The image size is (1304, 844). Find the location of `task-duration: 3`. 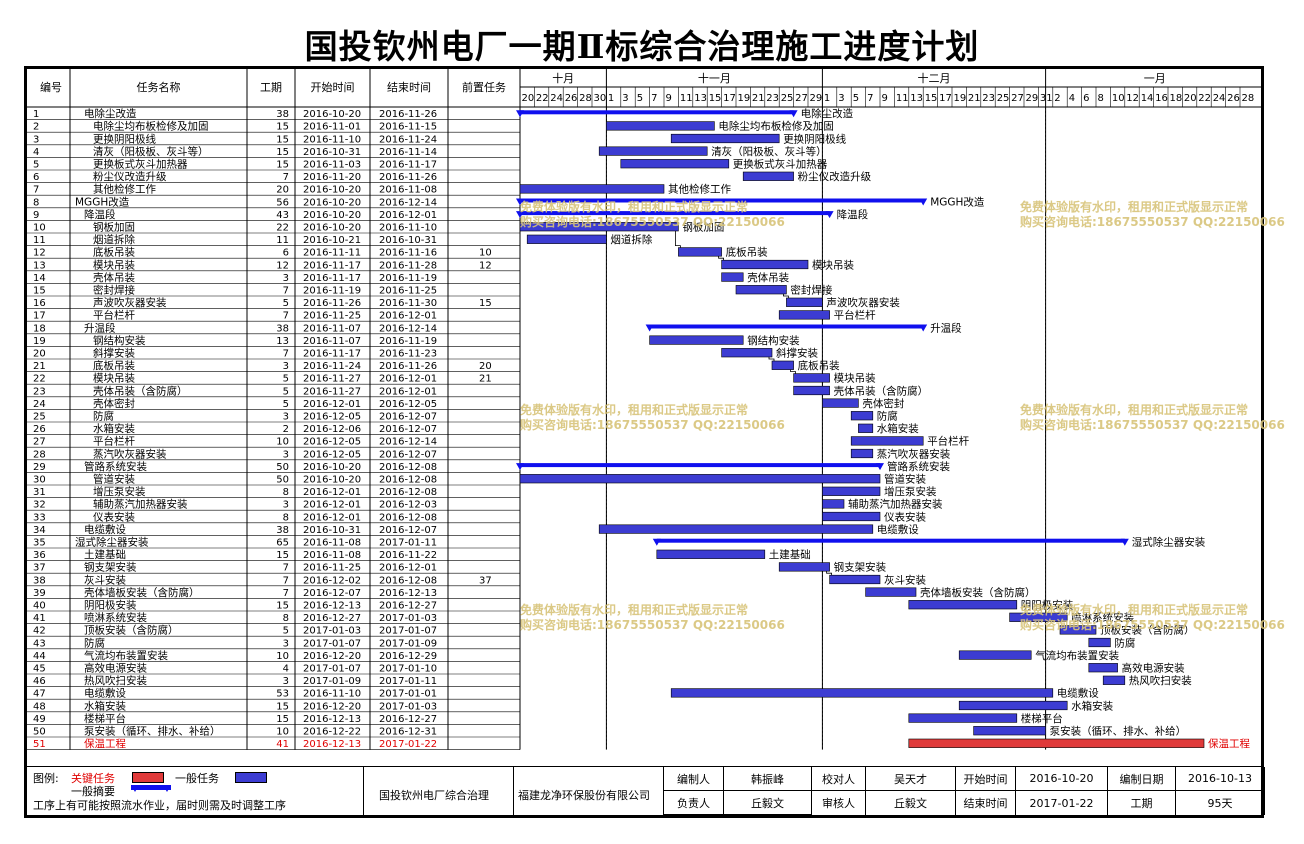

task-duration: 3 is located at coordinates (286, 681).